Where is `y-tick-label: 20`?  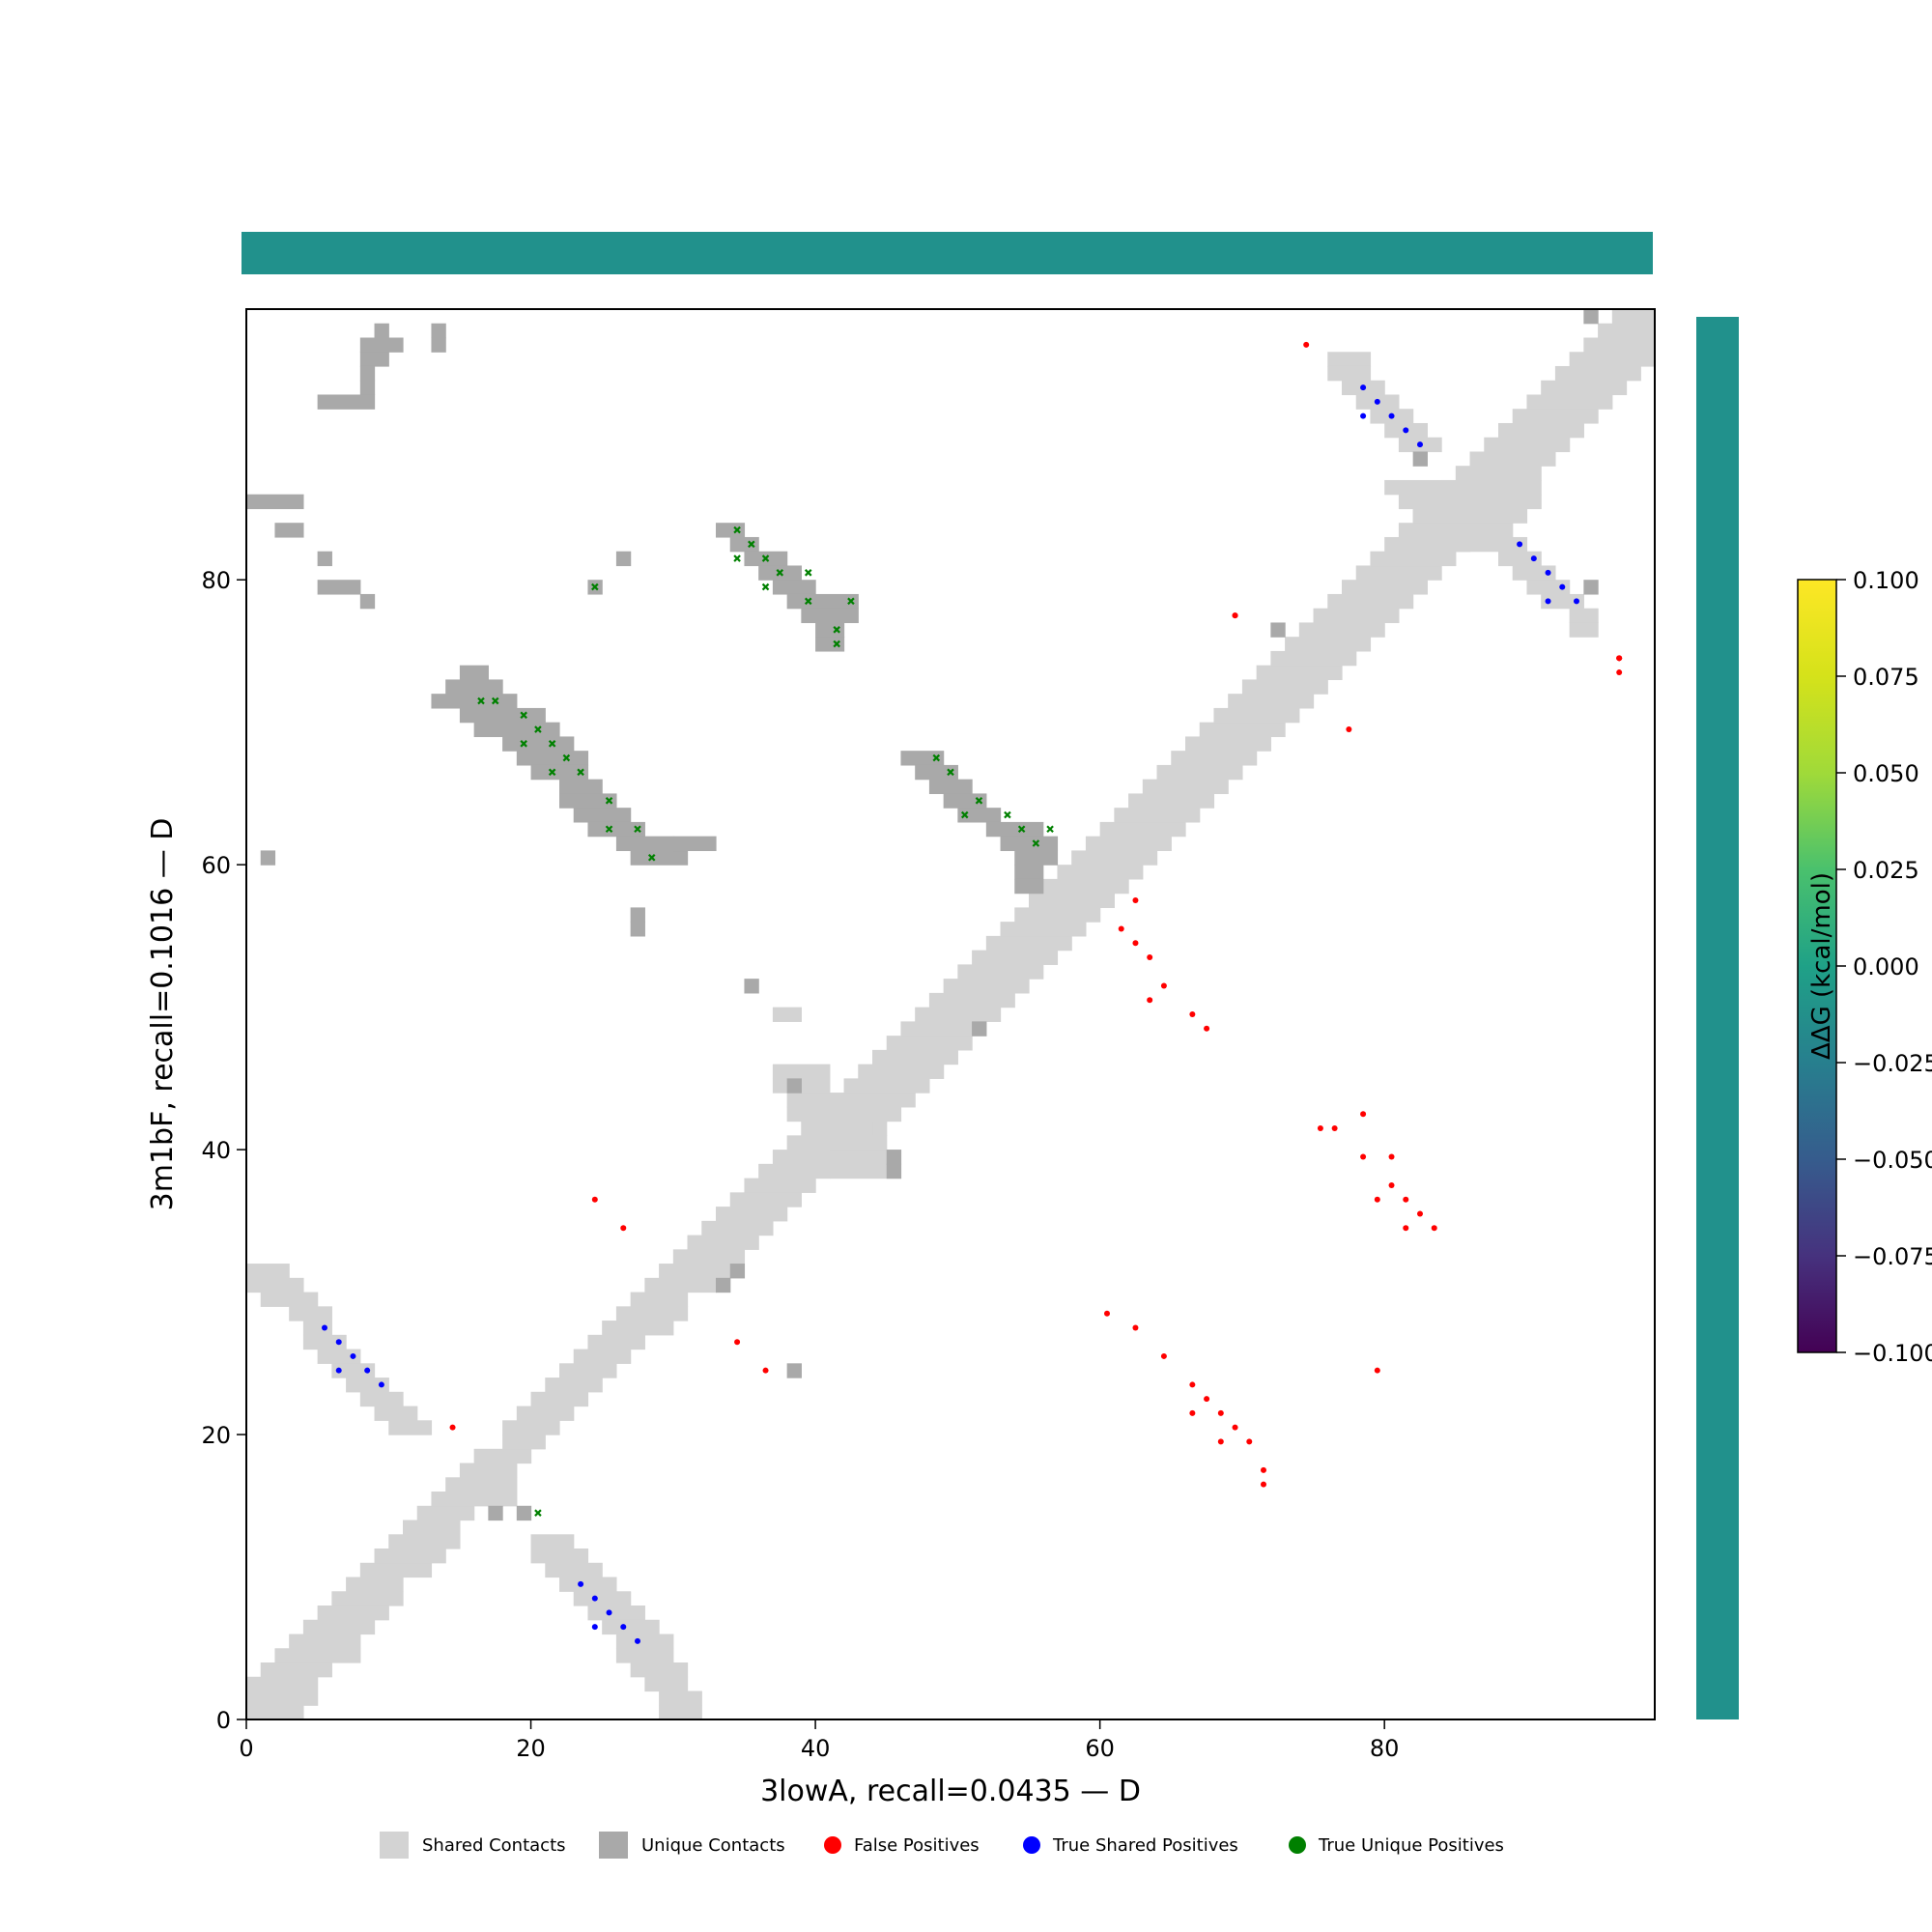
y-tick-label: 20 is located at coordinates (216, 1435).